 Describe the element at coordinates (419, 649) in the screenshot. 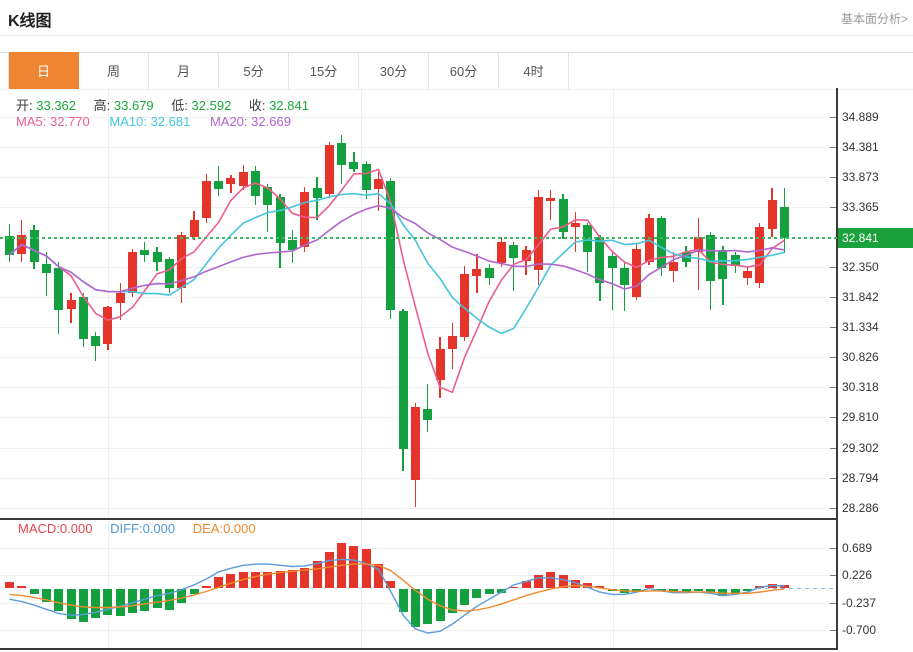

I see `chart-bottom-border` at that location.